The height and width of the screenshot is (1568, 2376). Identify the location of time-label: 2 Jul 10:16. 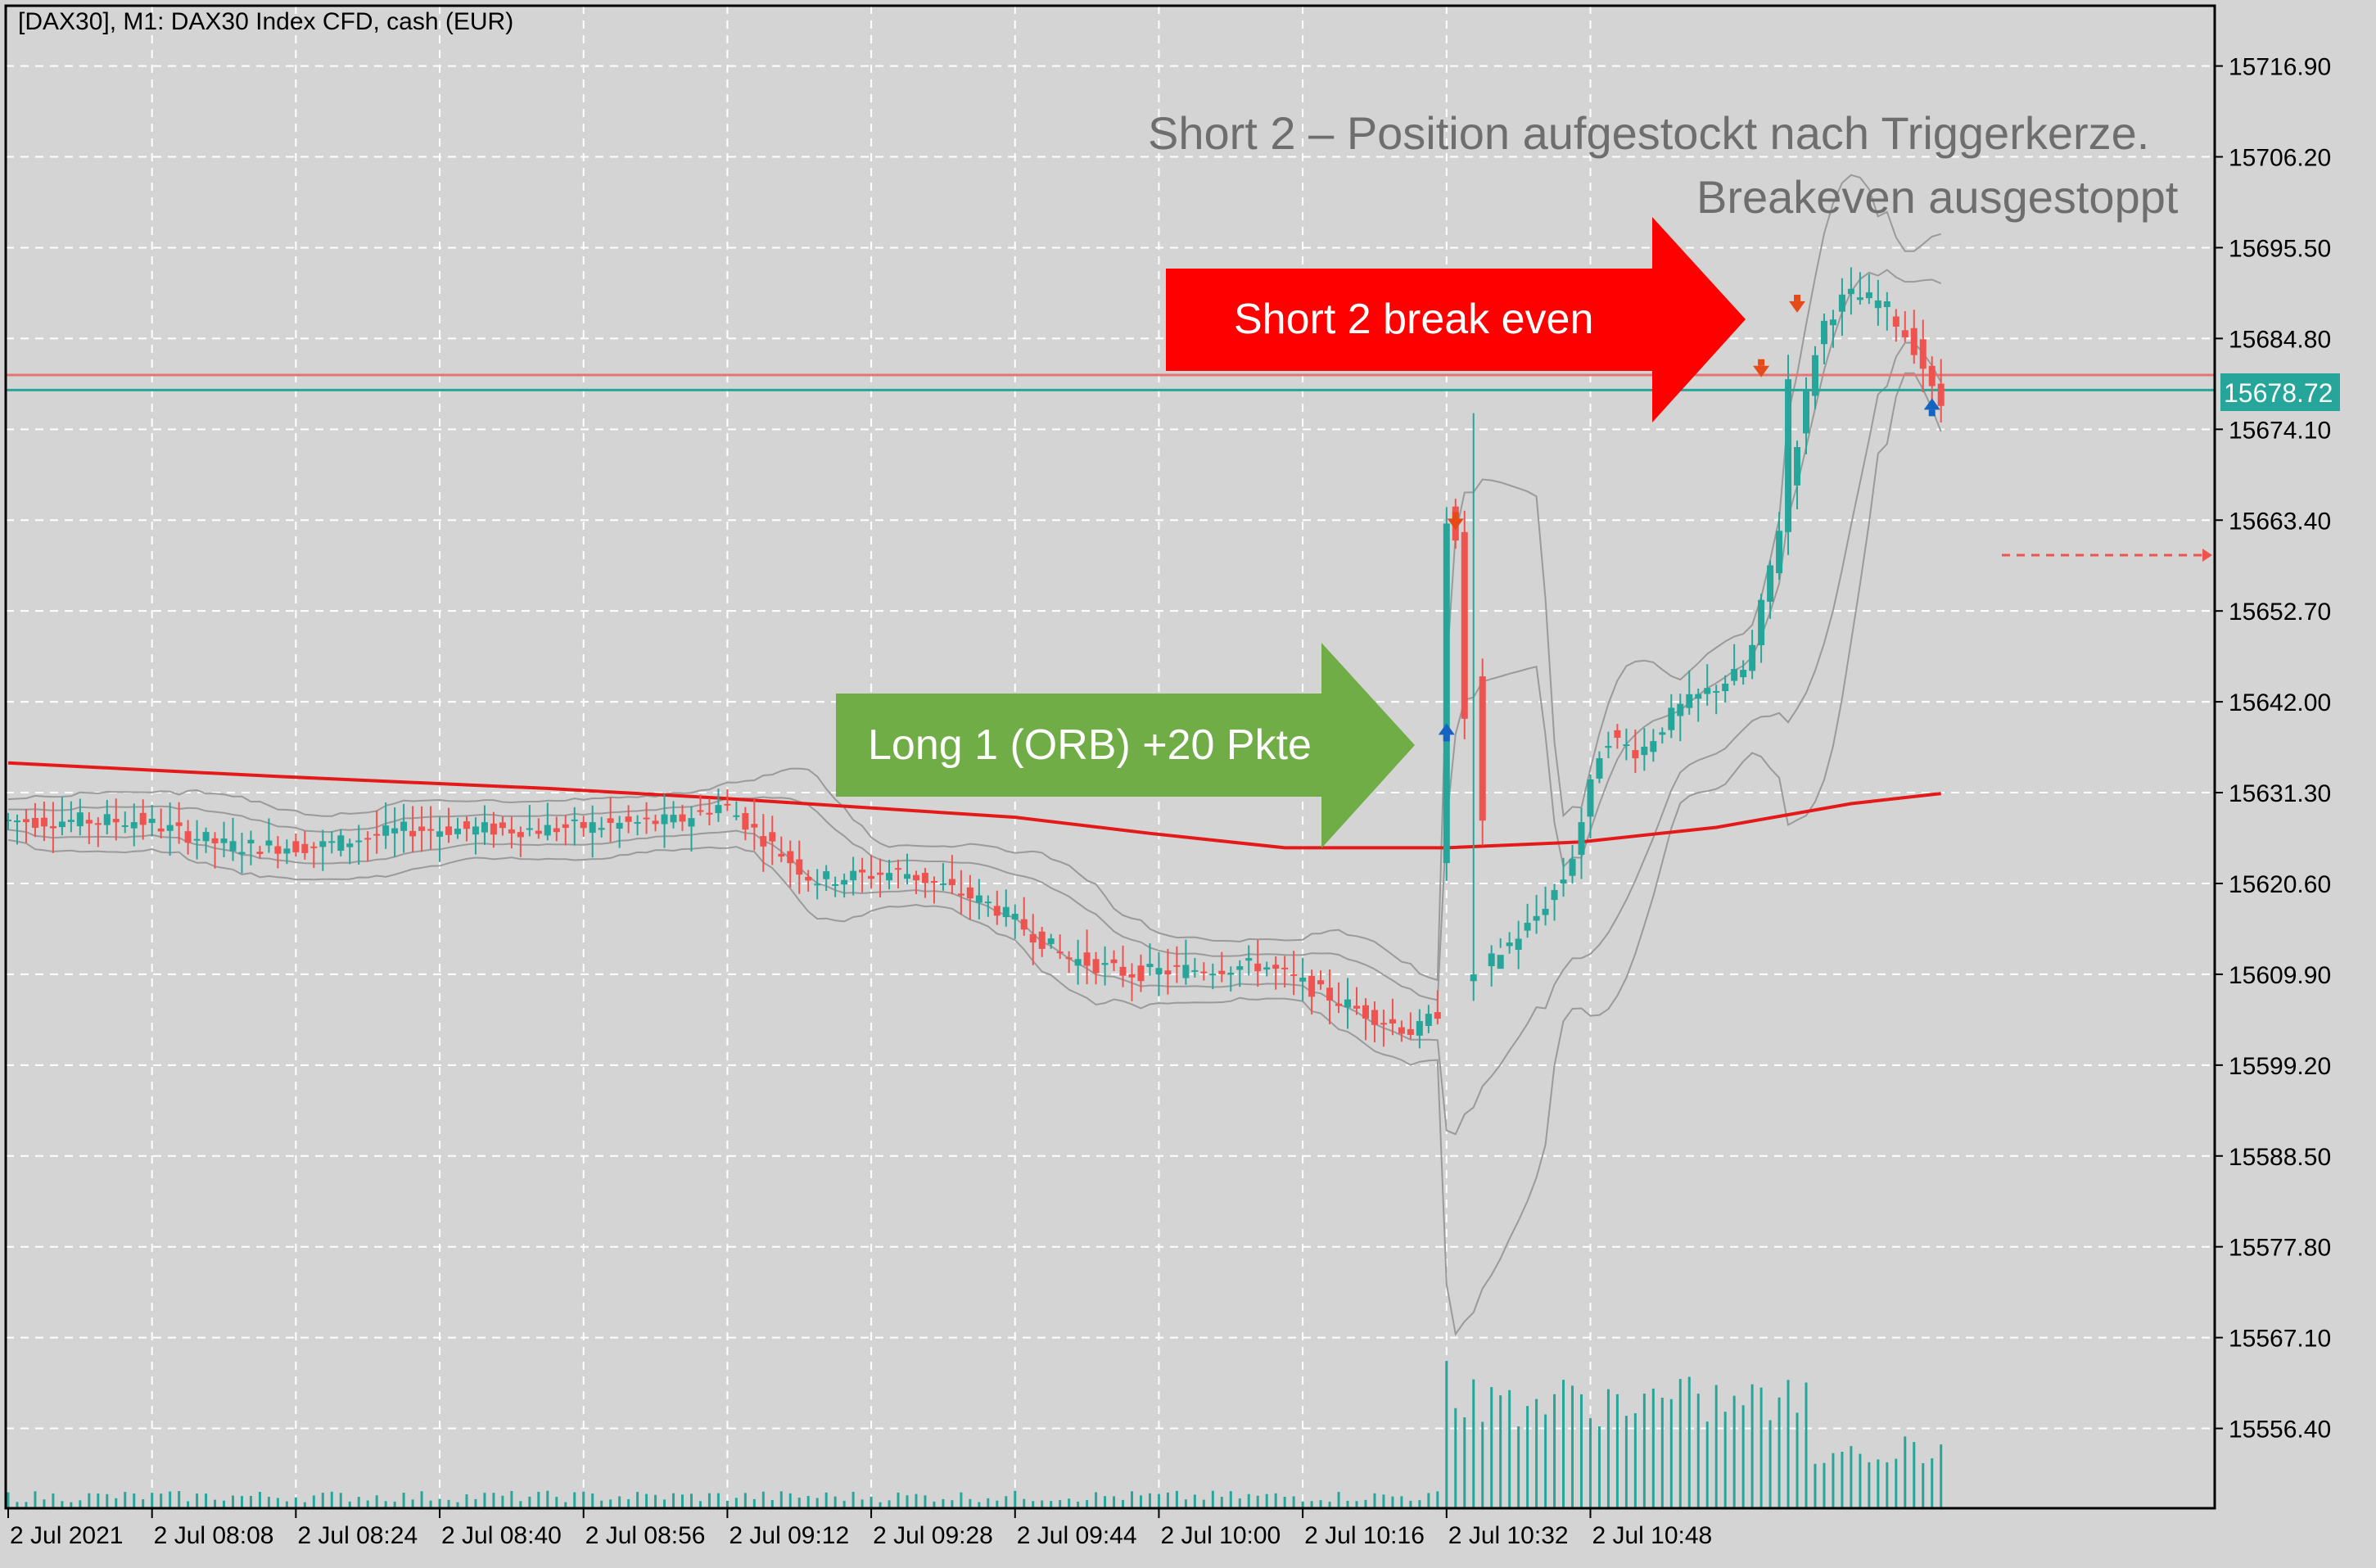
(1365, 1536).